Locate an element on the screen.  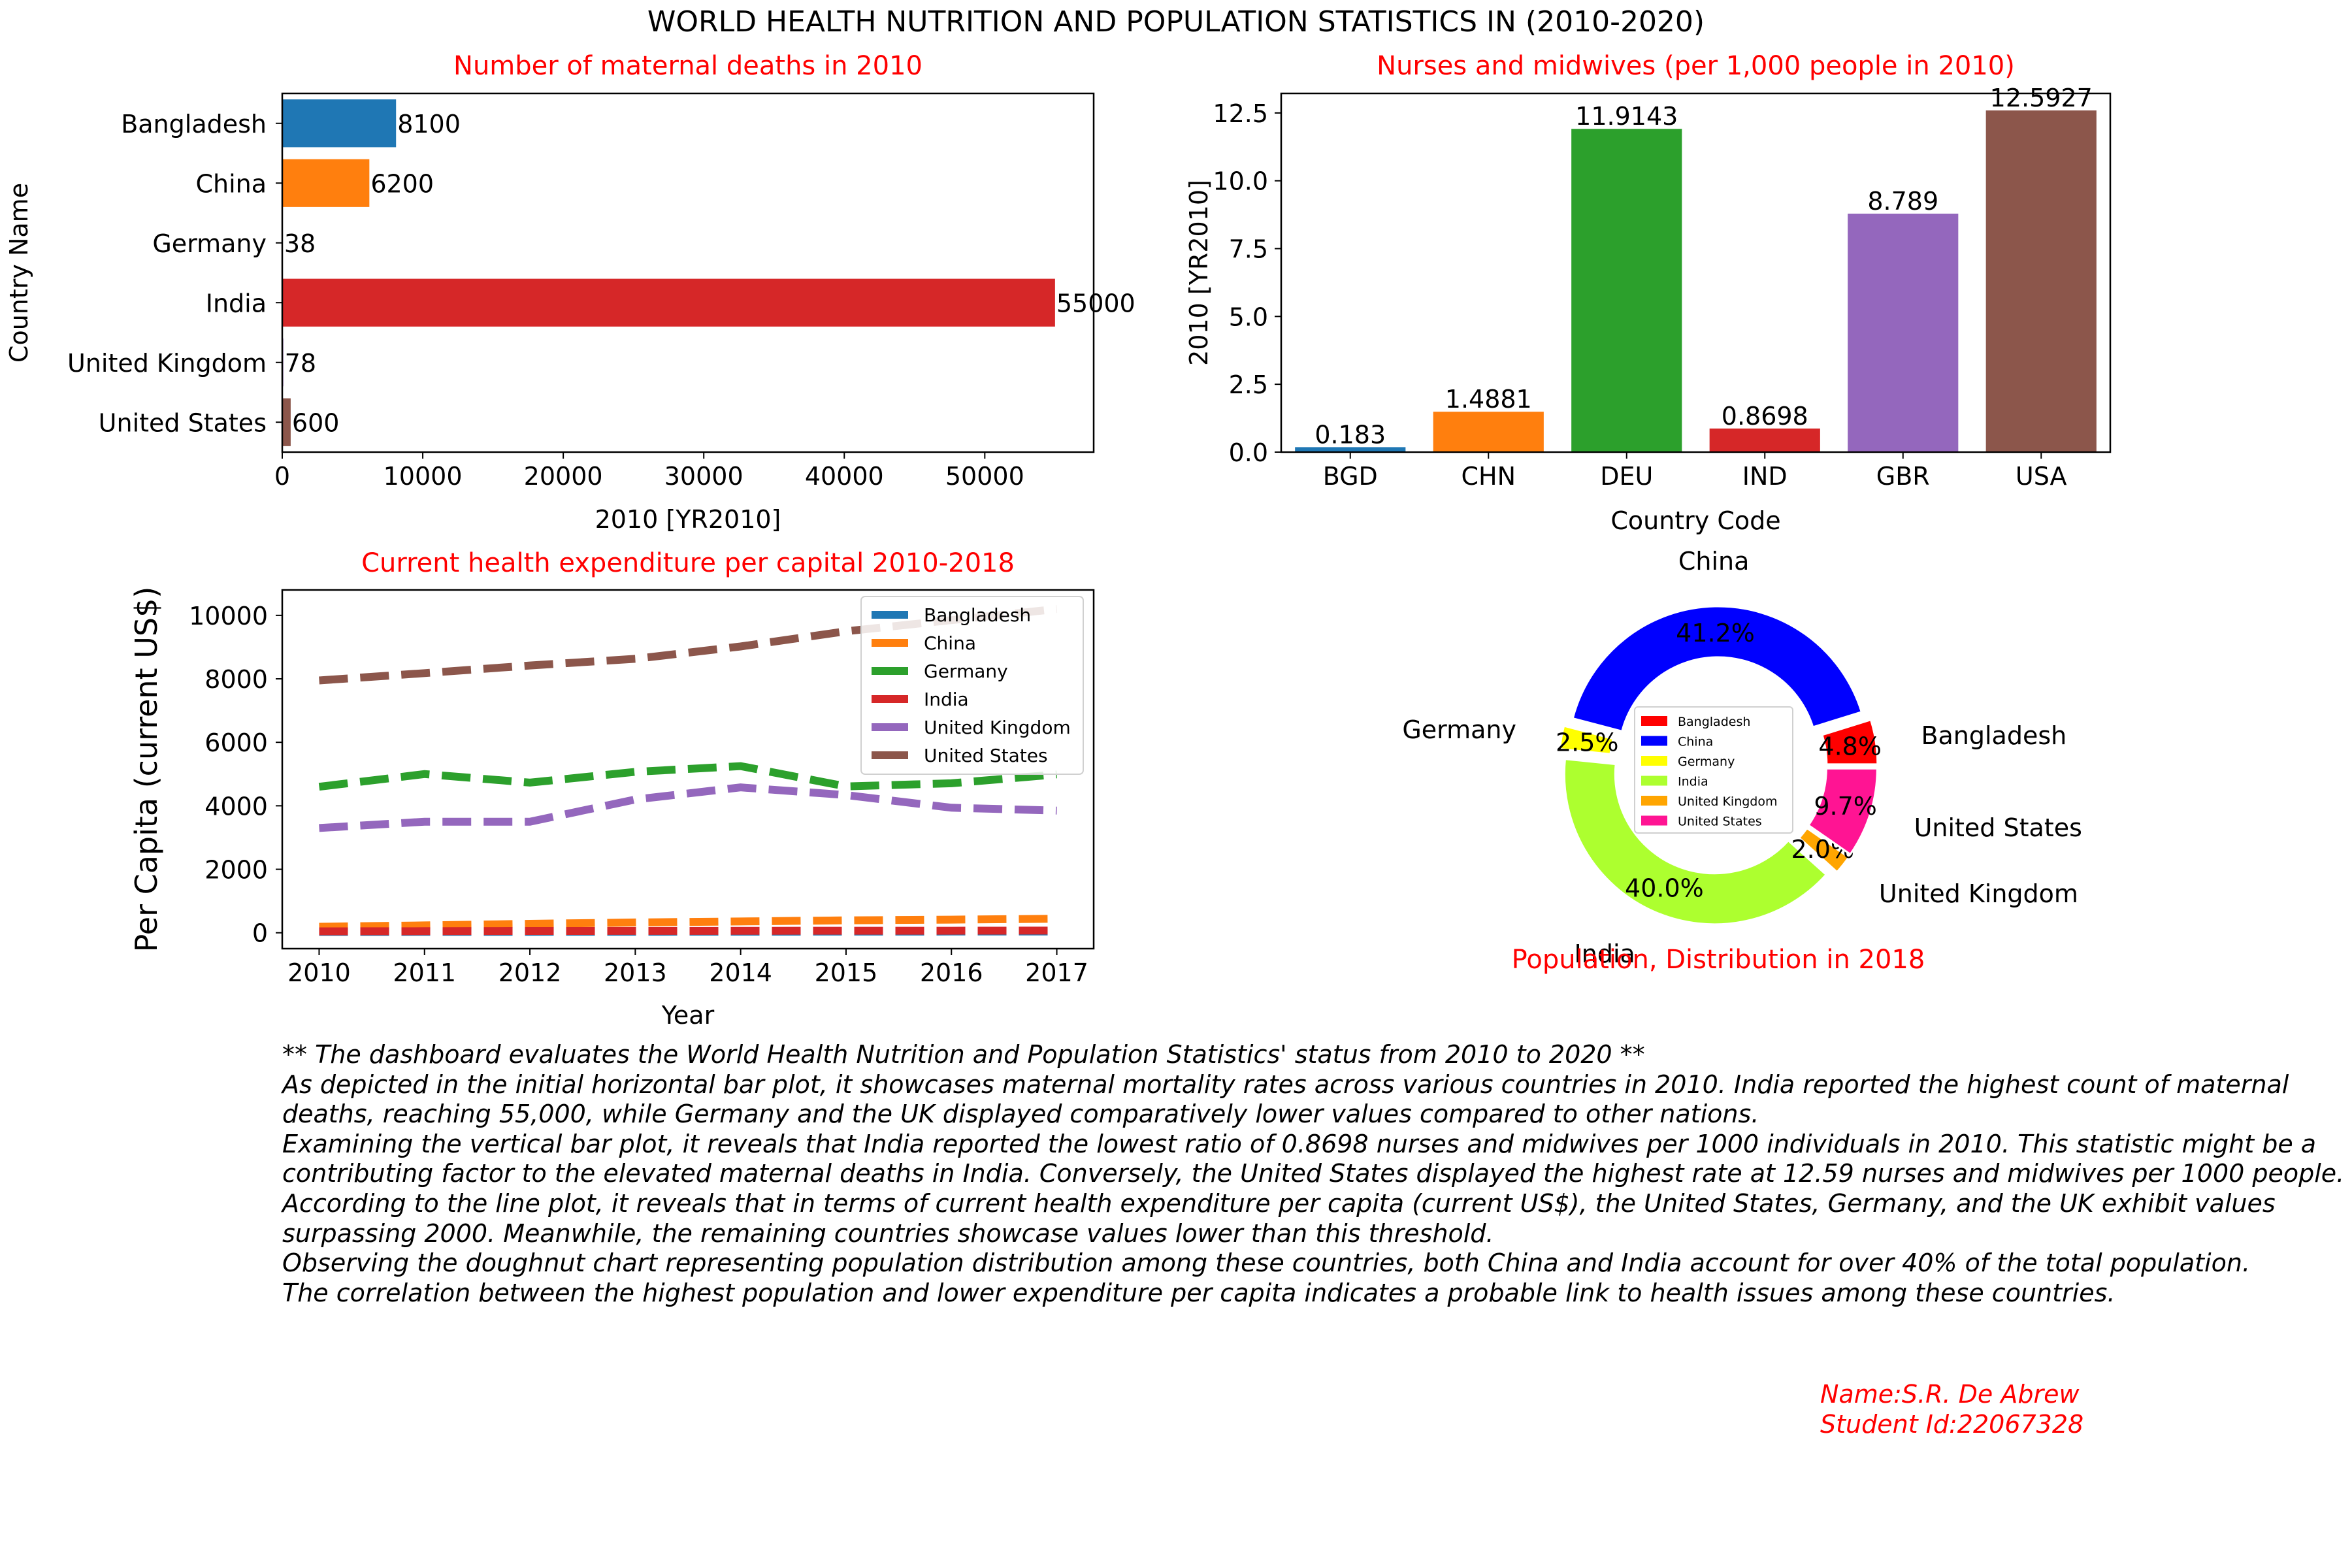
y-tick-label: 5.0 is located at coordinates (1248, 316).